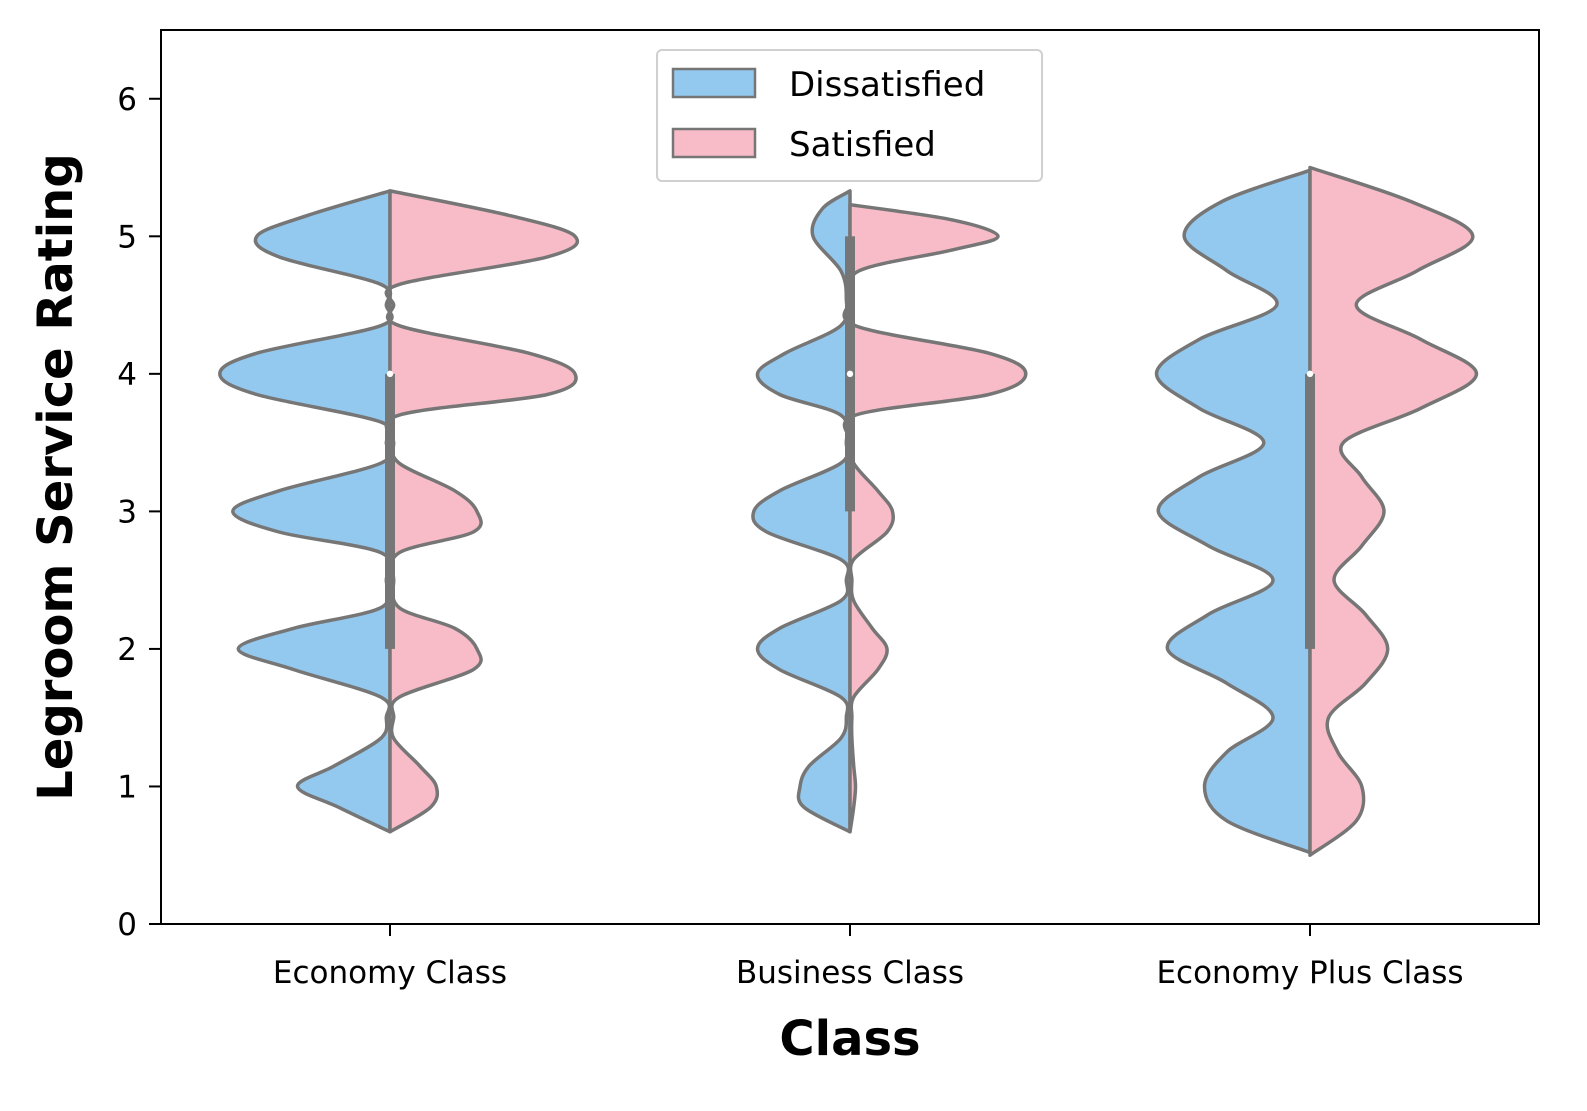  What do you see at coordinates (390, 973) in the screenshot?
I see `x-tick-label-0: Economy Class` at bounding box center [390, 973].